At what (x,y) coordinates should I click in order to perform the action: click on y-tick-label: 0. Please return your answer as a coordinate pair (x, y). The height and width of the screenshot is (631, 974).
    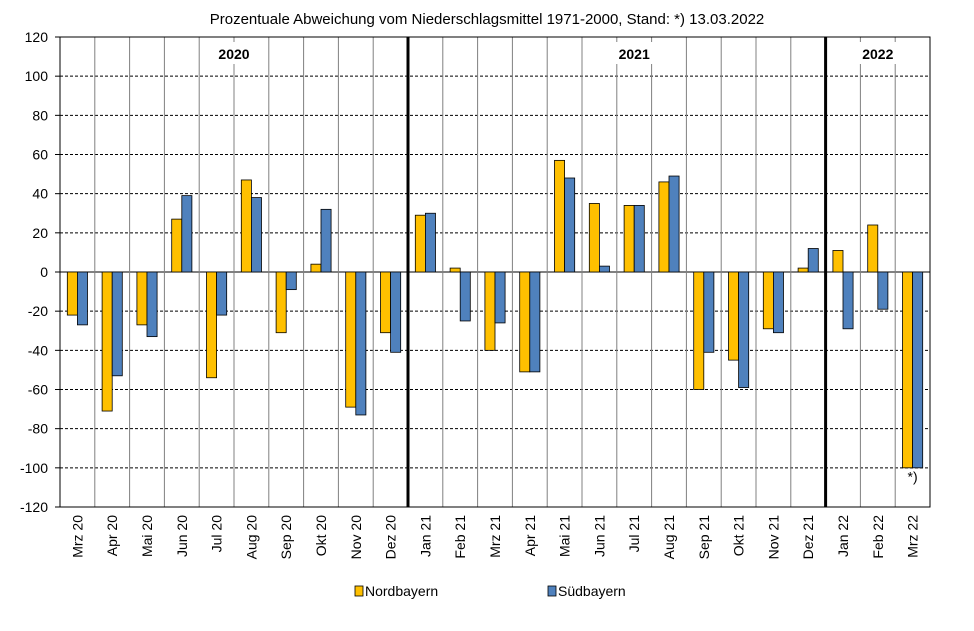
    Looking at the image, I should click on (44, 272).